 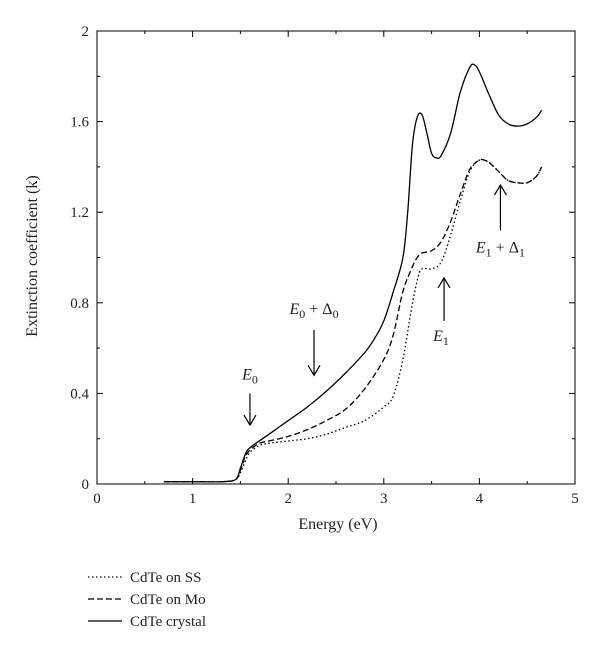 What do you see at coordinates (337, 524) in the screenshot?
I see `x-axis-title: Energy (eV)` at bounding box center [337, 524].